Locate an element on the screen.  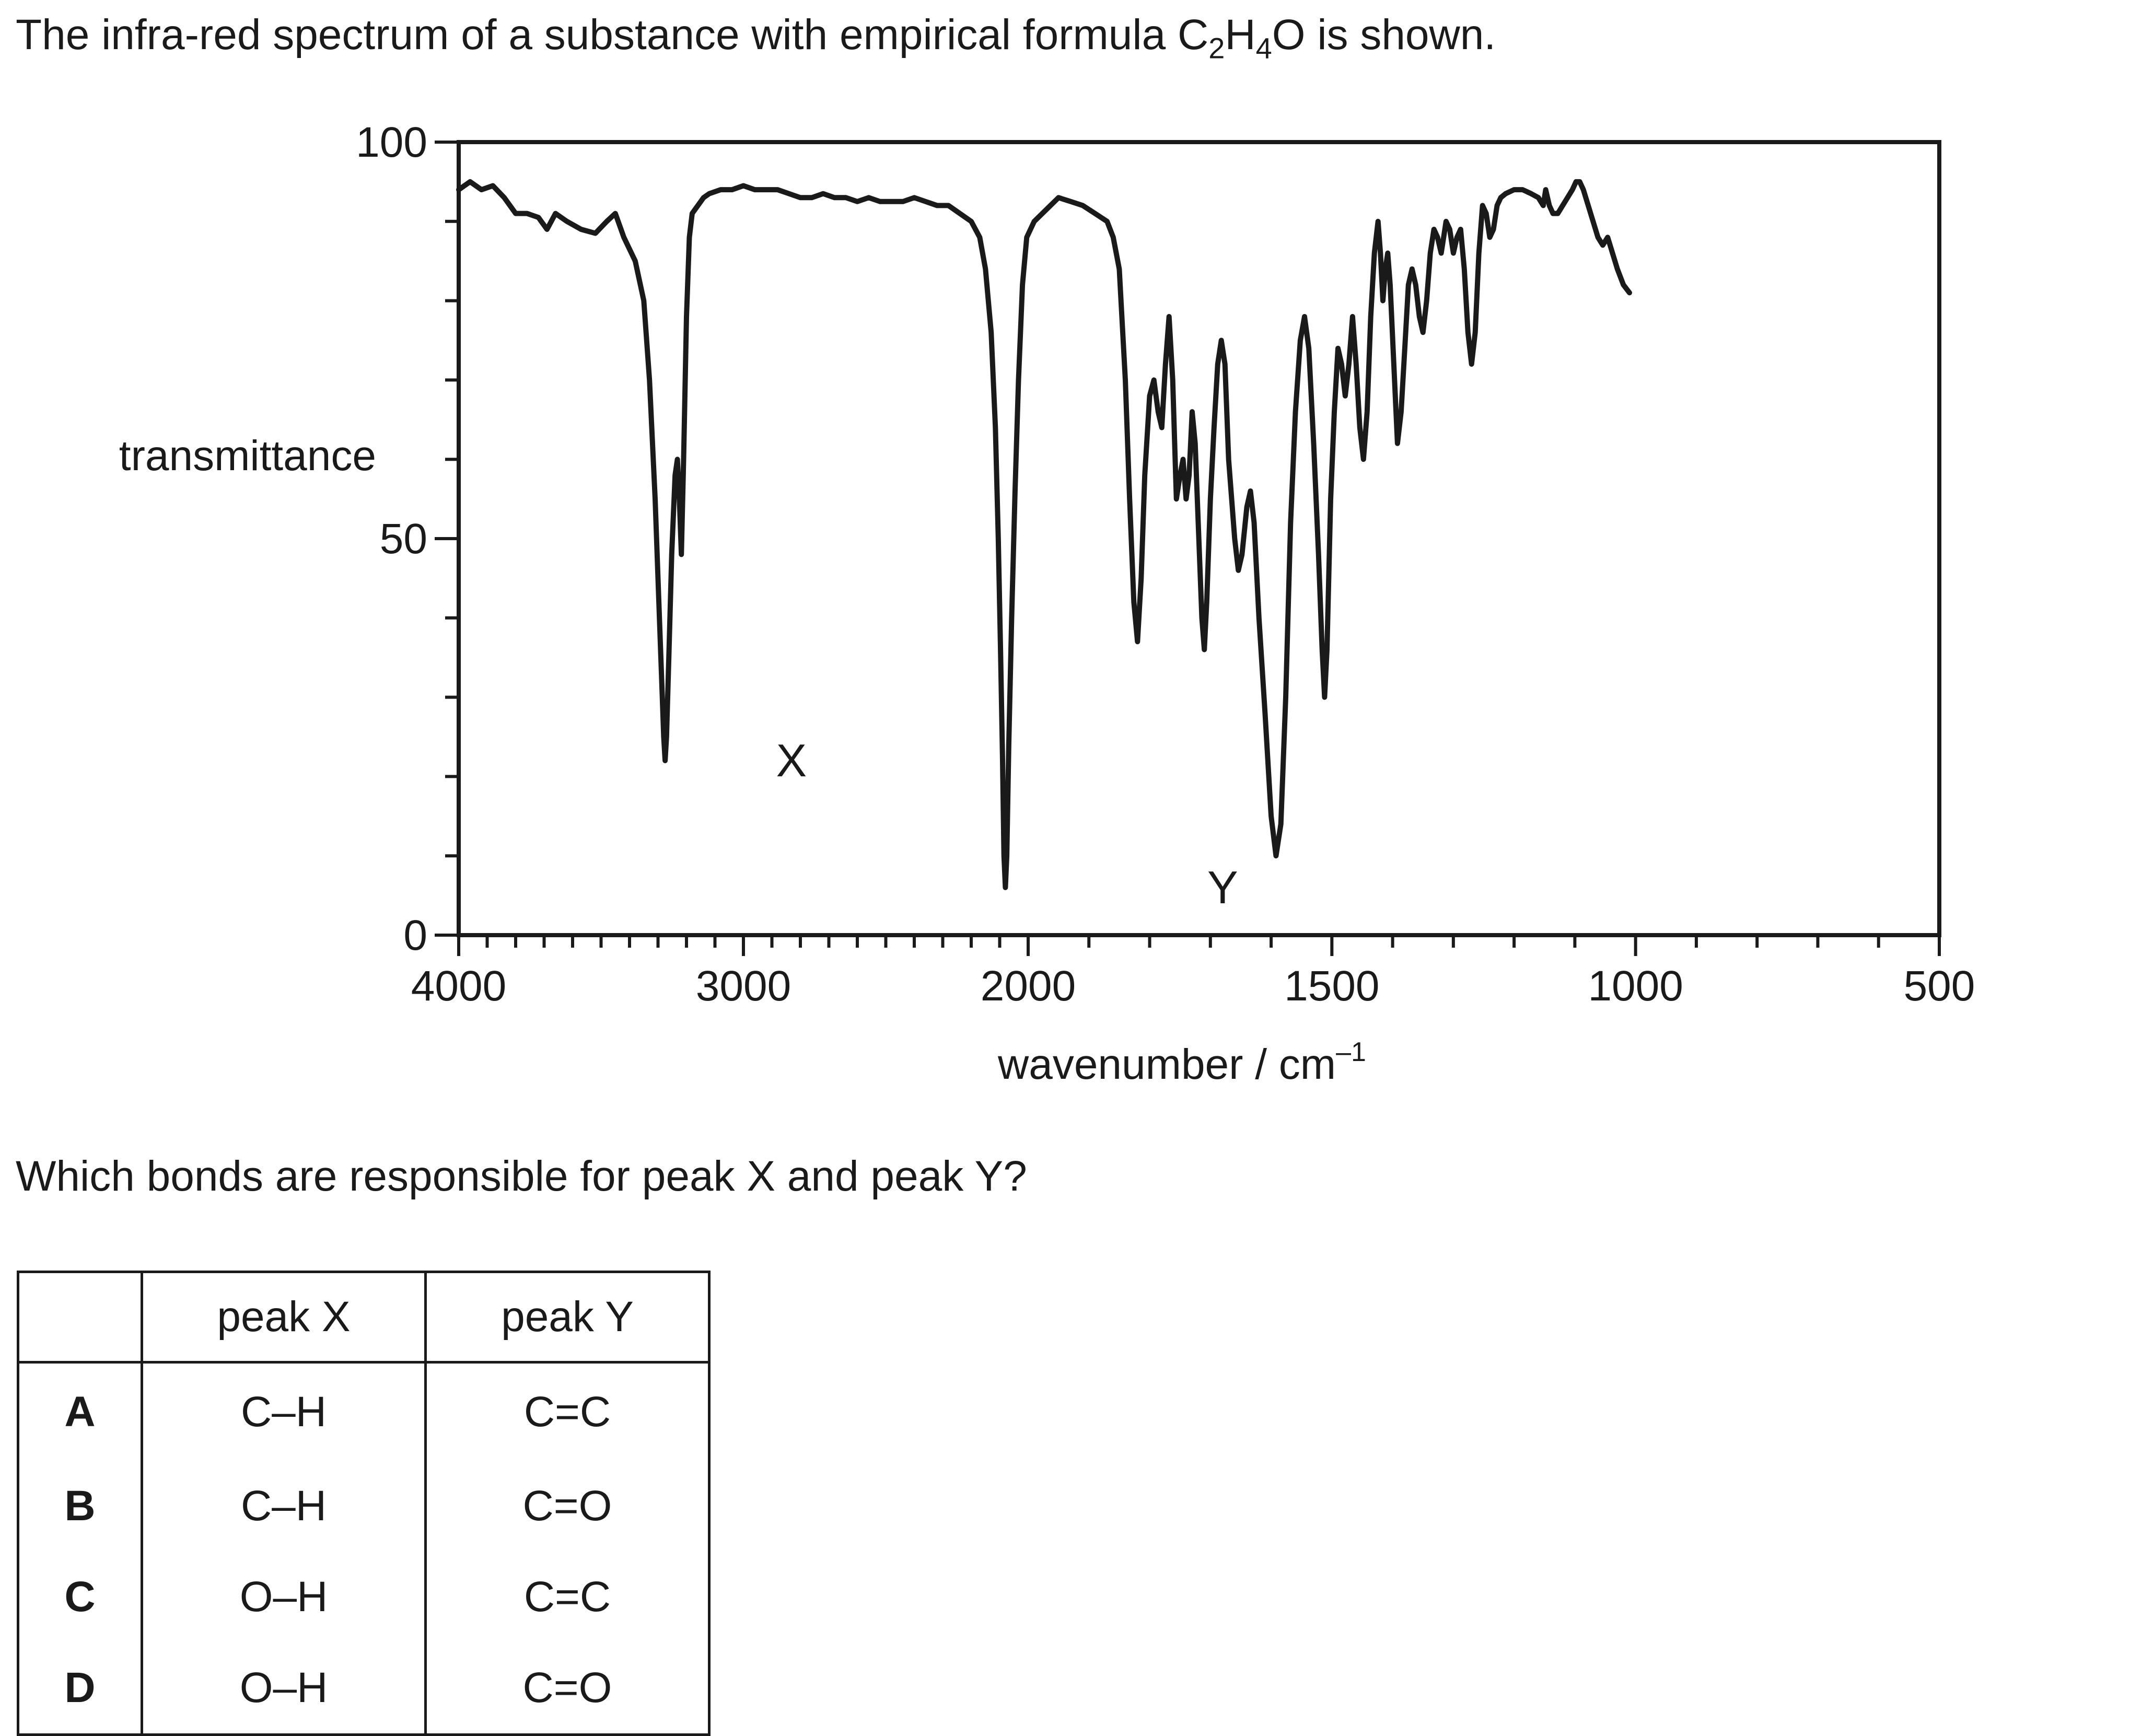
table-header-empty is located at coordinates (80, 1317).